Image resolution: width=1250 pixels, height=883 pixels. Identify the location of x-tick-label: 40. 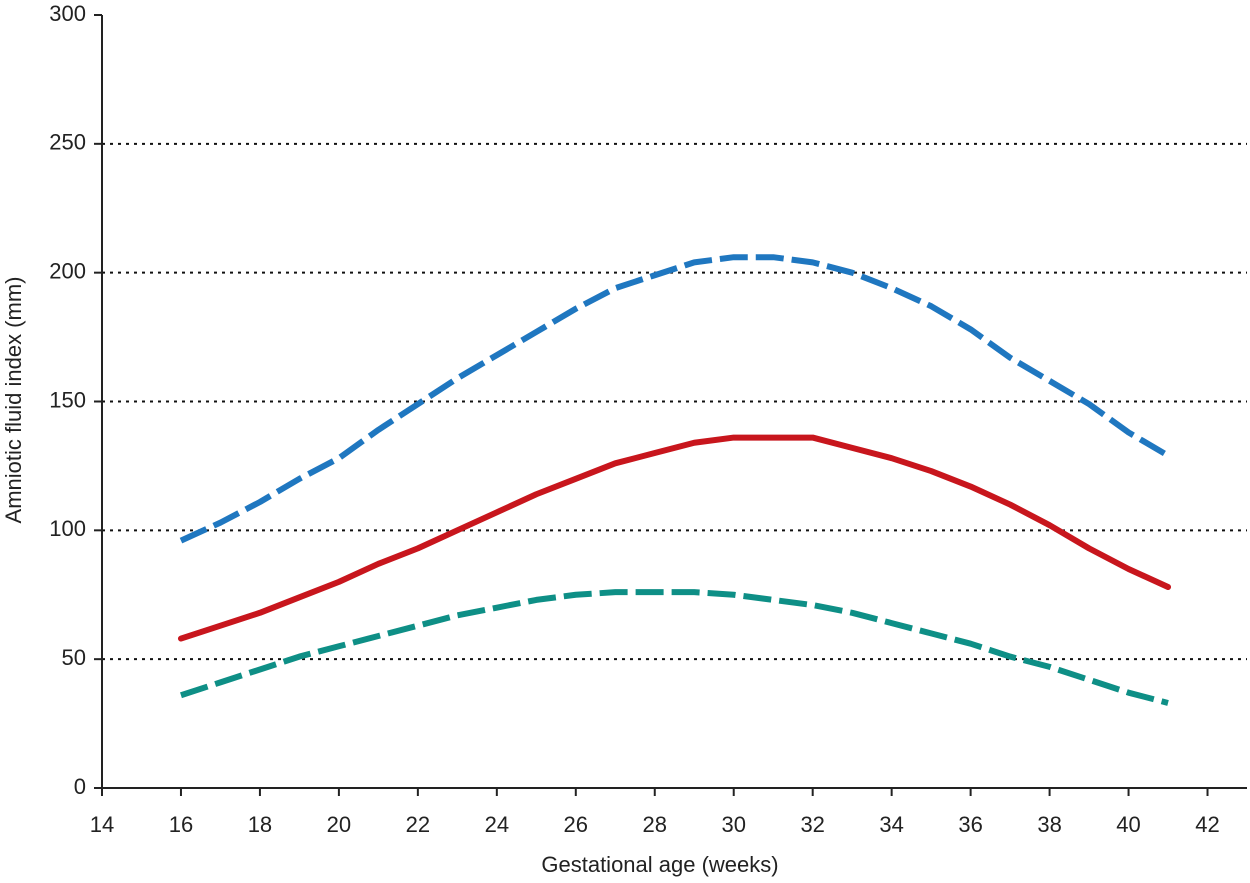
(1128, 824).